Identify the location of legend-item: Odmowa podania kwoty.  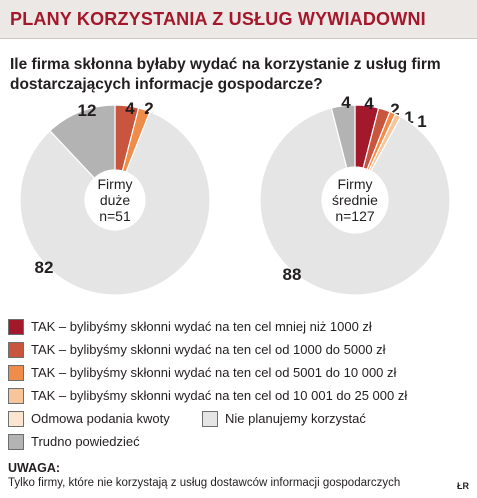
(89, 418).